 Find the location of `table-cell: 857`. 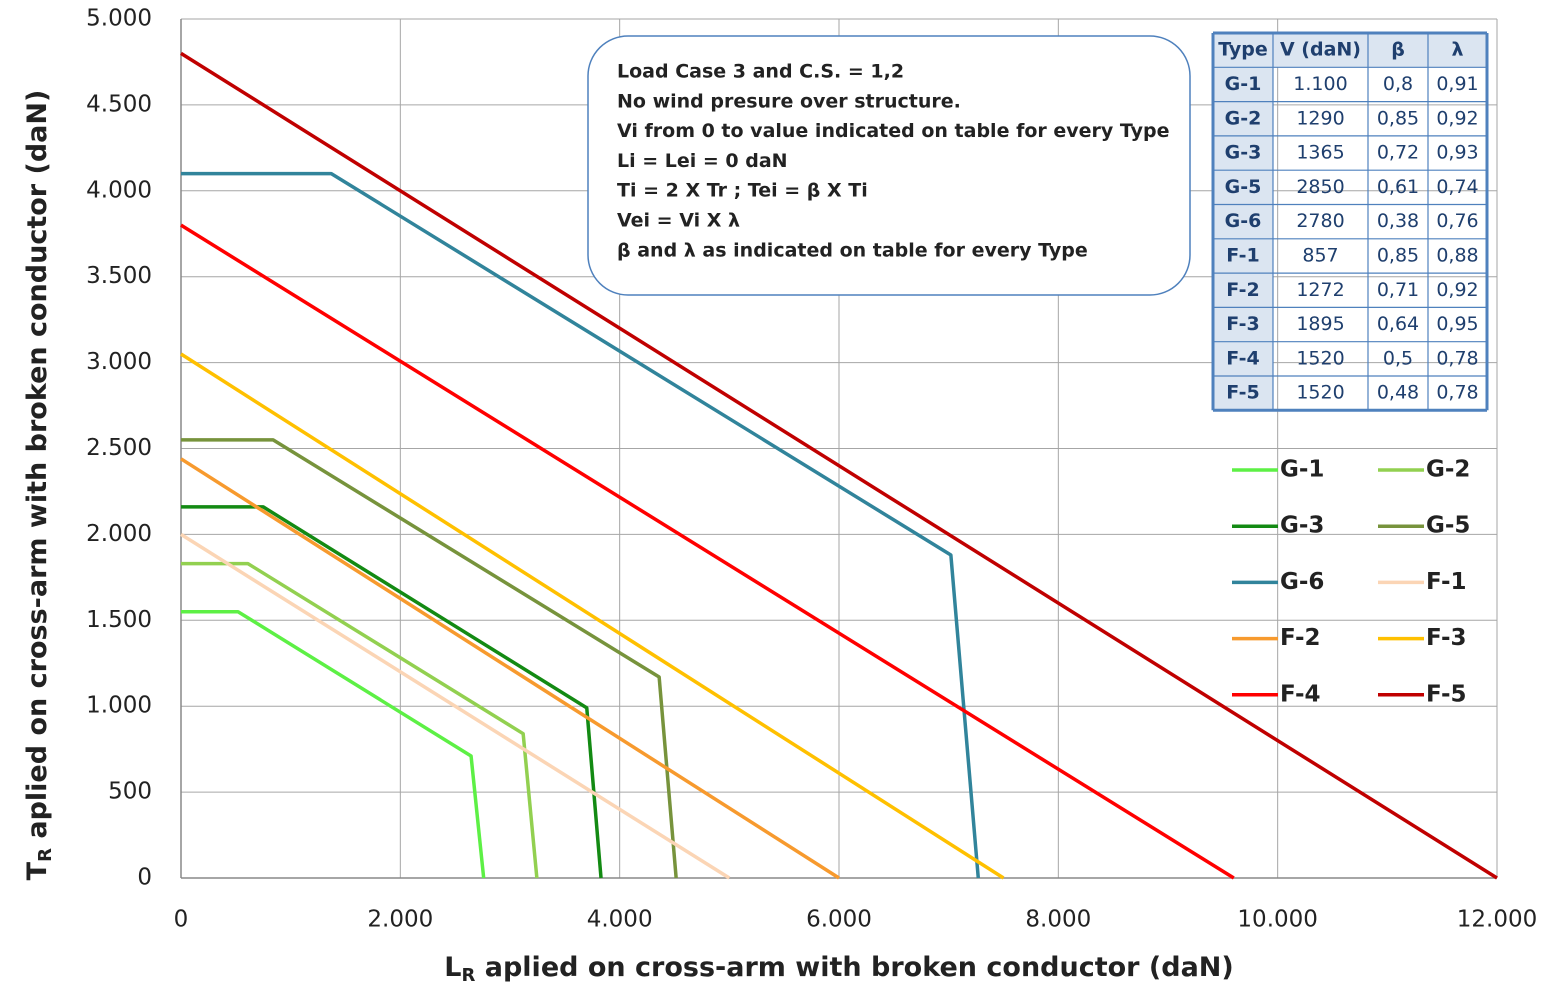

table-cell: 857 is located at coordinates (1320, 255).